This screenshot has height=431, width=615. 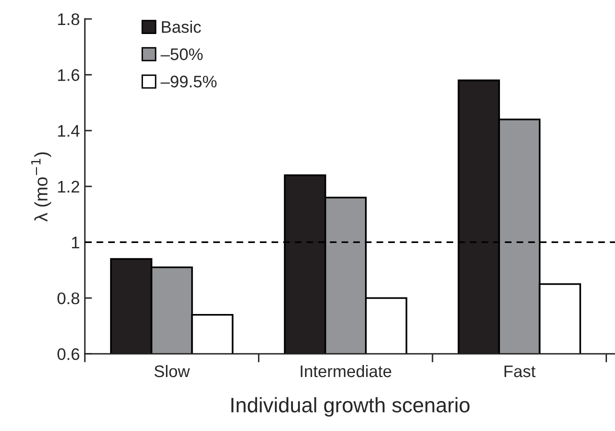 I want to click on y-tick-label: 1.2, so click(x=69, y=186).